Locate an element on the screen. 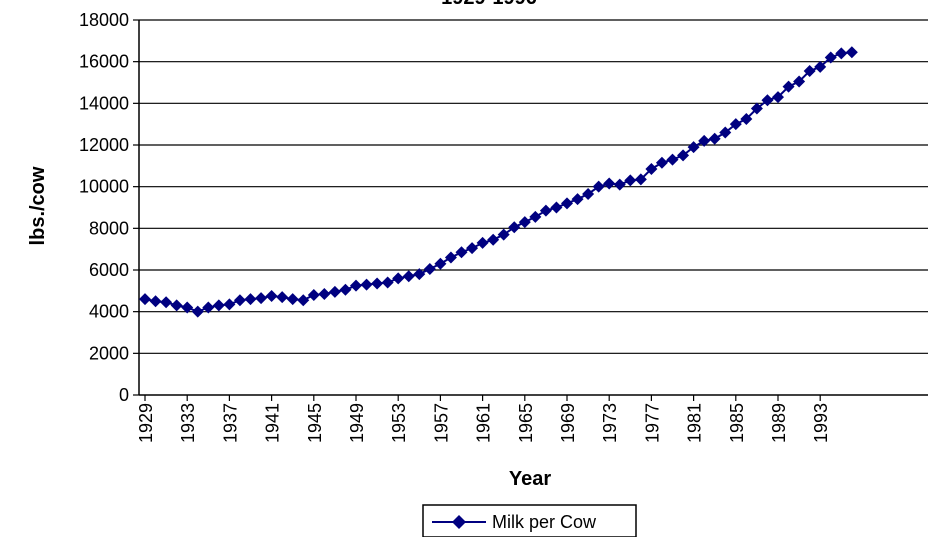  legend: Milk per Cow is located at coordinates (529, 520).